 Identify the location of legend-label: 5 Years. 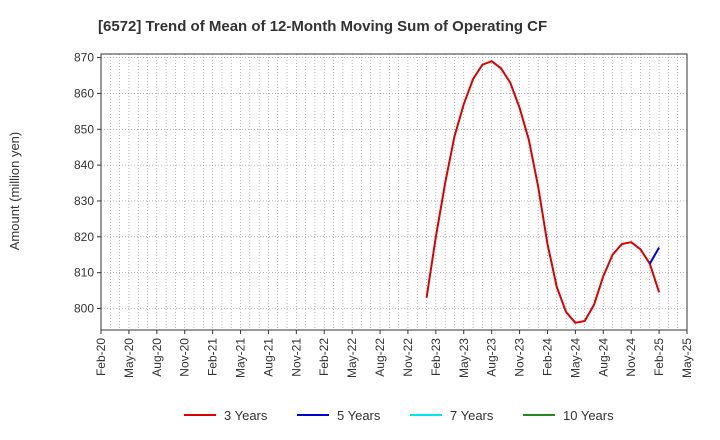
(359, 415).